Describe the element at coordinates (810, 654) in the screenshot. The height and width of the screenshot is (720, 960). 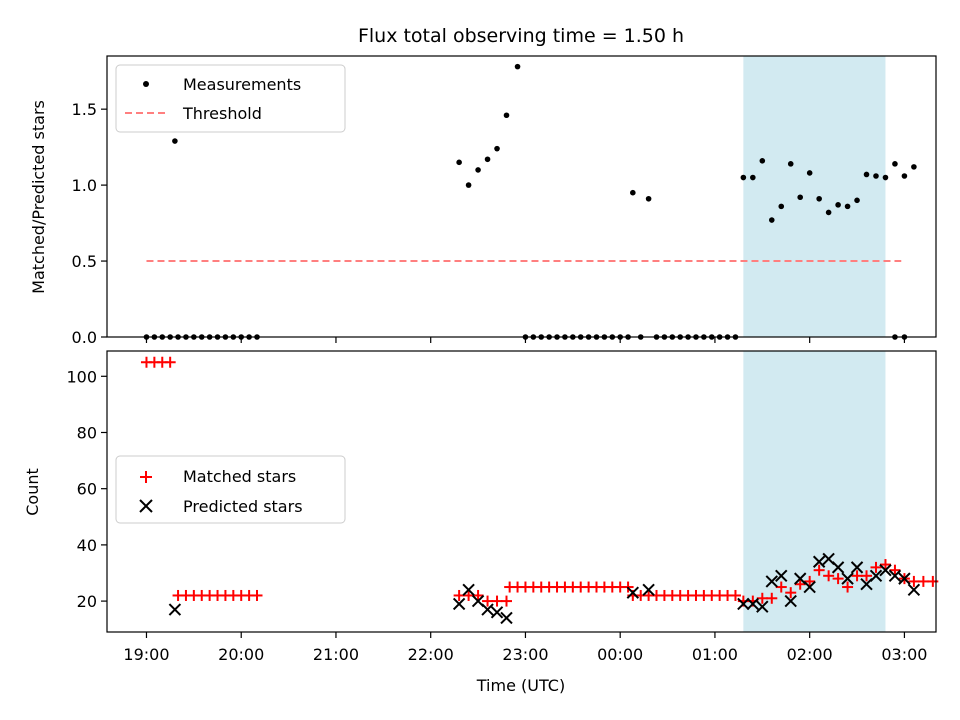
I see `xtick-label: 02:00` at that location.